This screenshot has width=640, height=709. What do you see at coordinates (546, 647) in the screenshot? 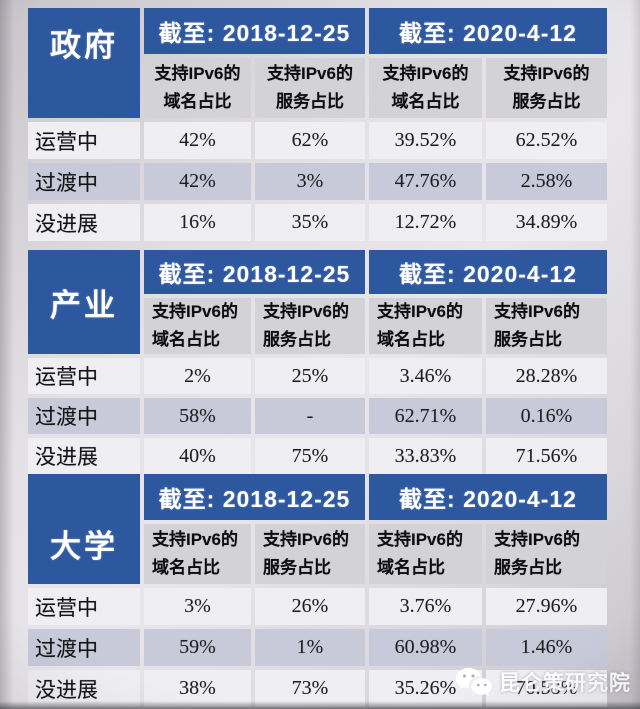
I see `table-cell: 1.46%` at bounding box center [546, 647].